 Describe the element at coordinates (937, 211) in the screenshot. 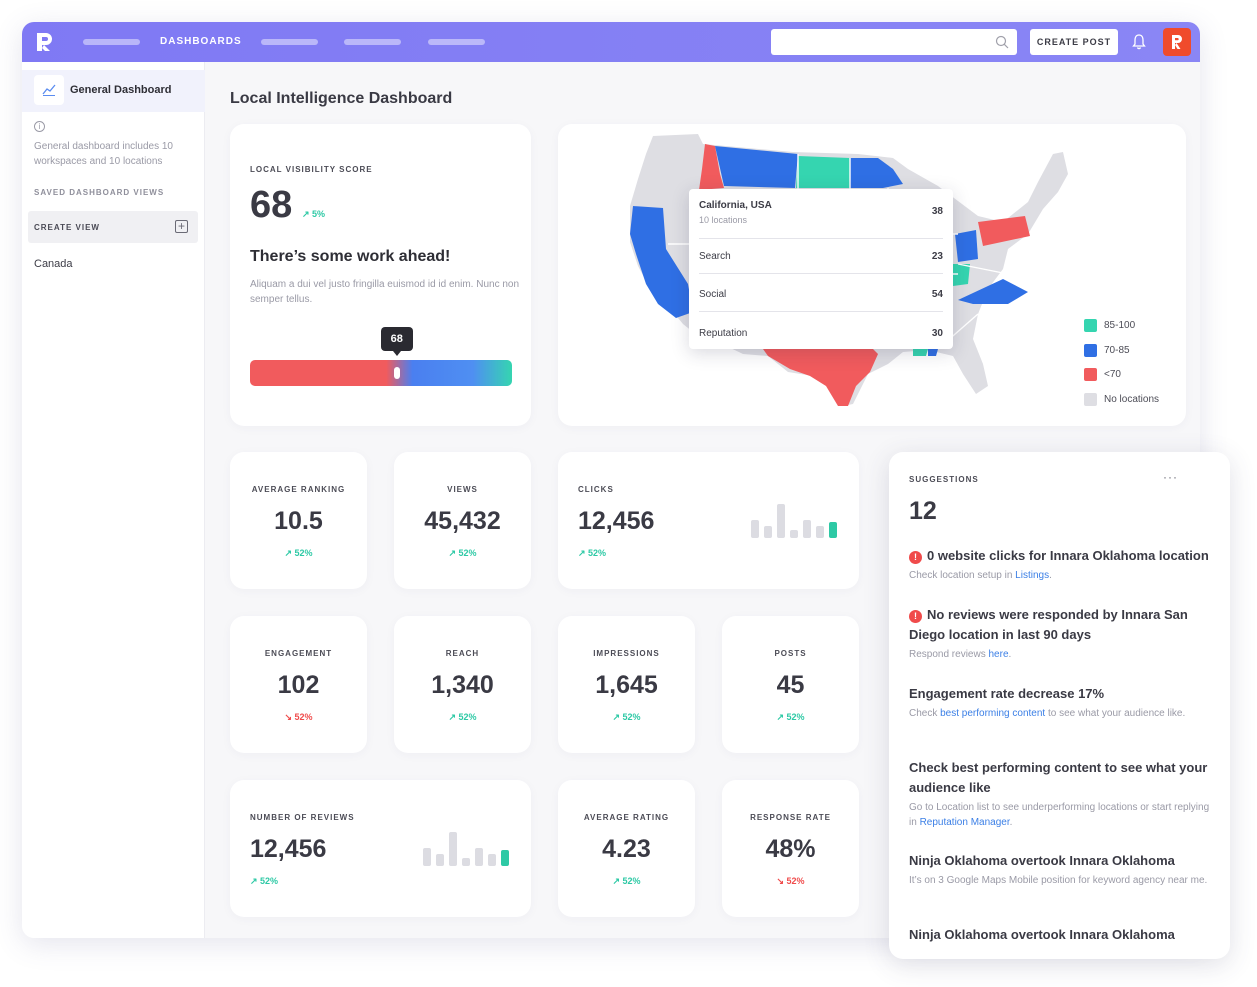

I see `tooltip-total: 38` at that location.